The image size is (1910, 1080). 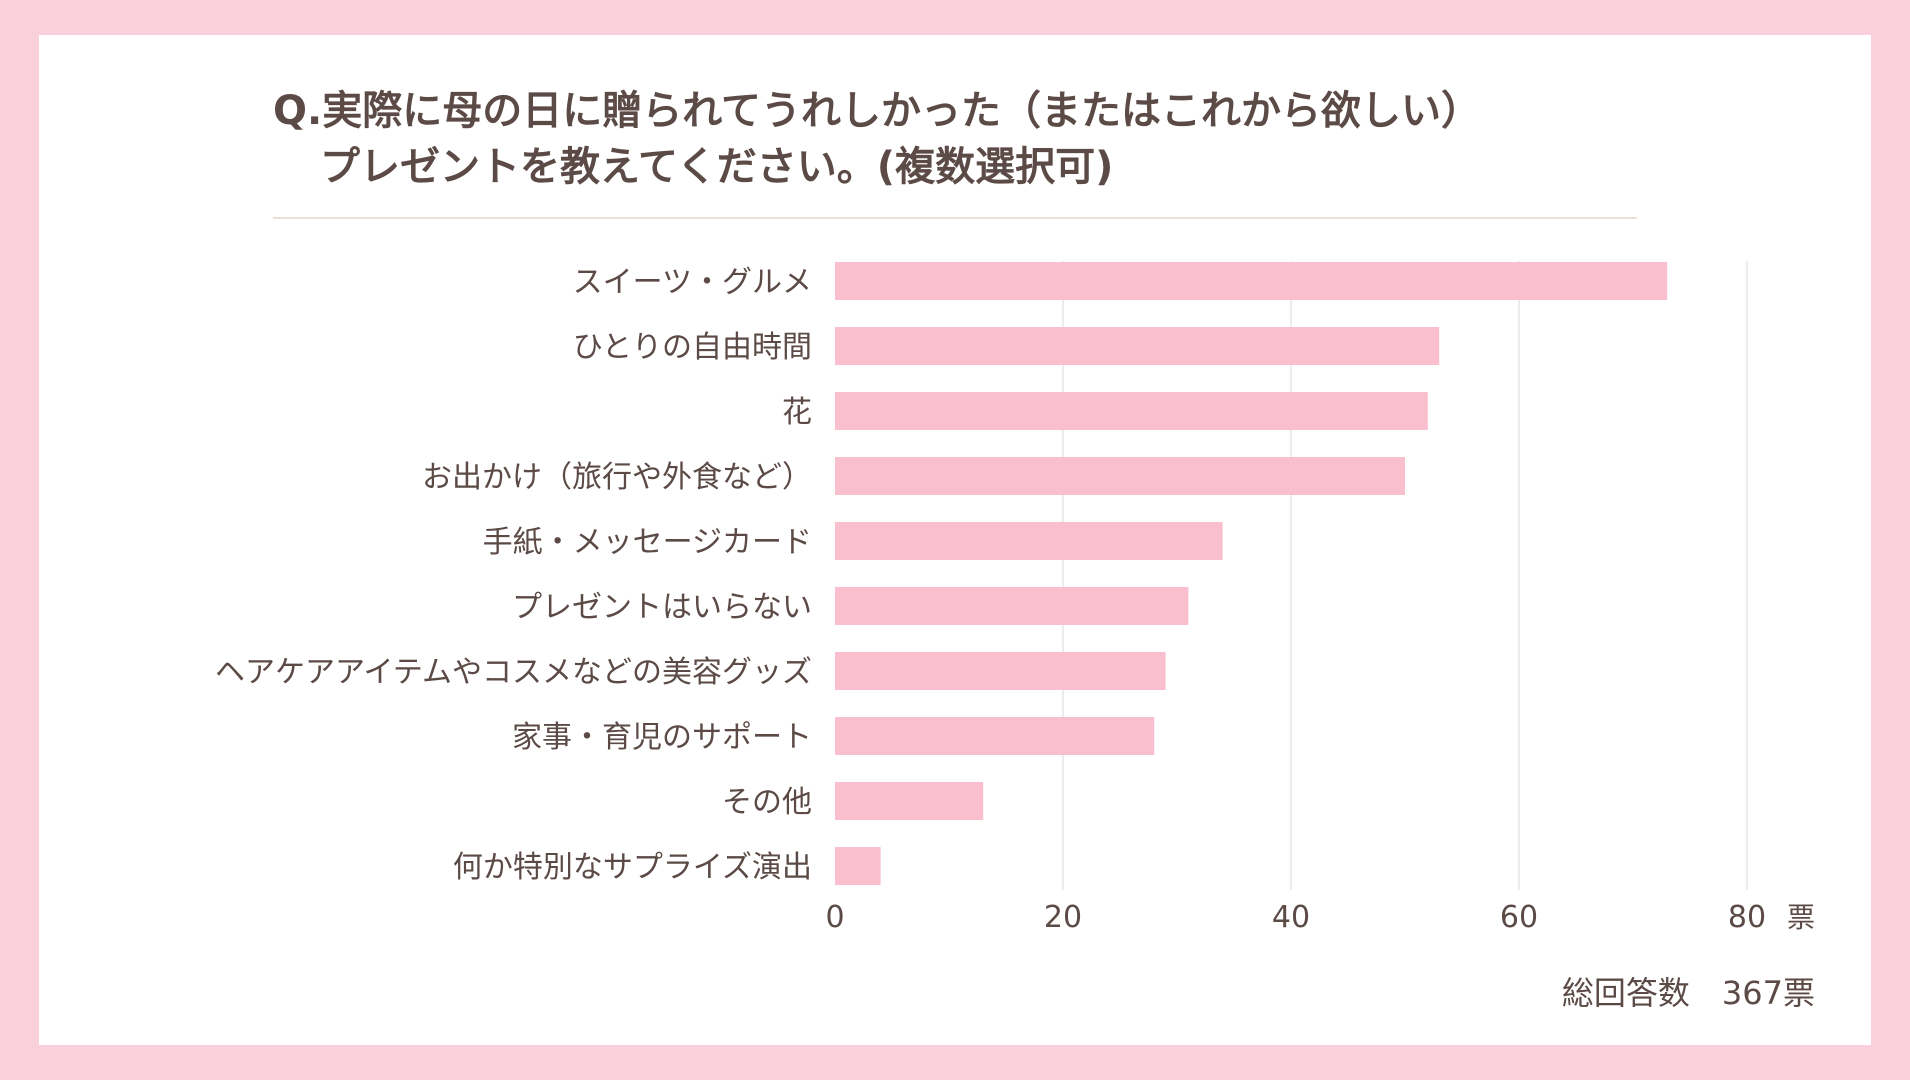 I want to click on chart-title-line2: プレゼントを教えてください。(複数選択可), so click(x=717, y=167).